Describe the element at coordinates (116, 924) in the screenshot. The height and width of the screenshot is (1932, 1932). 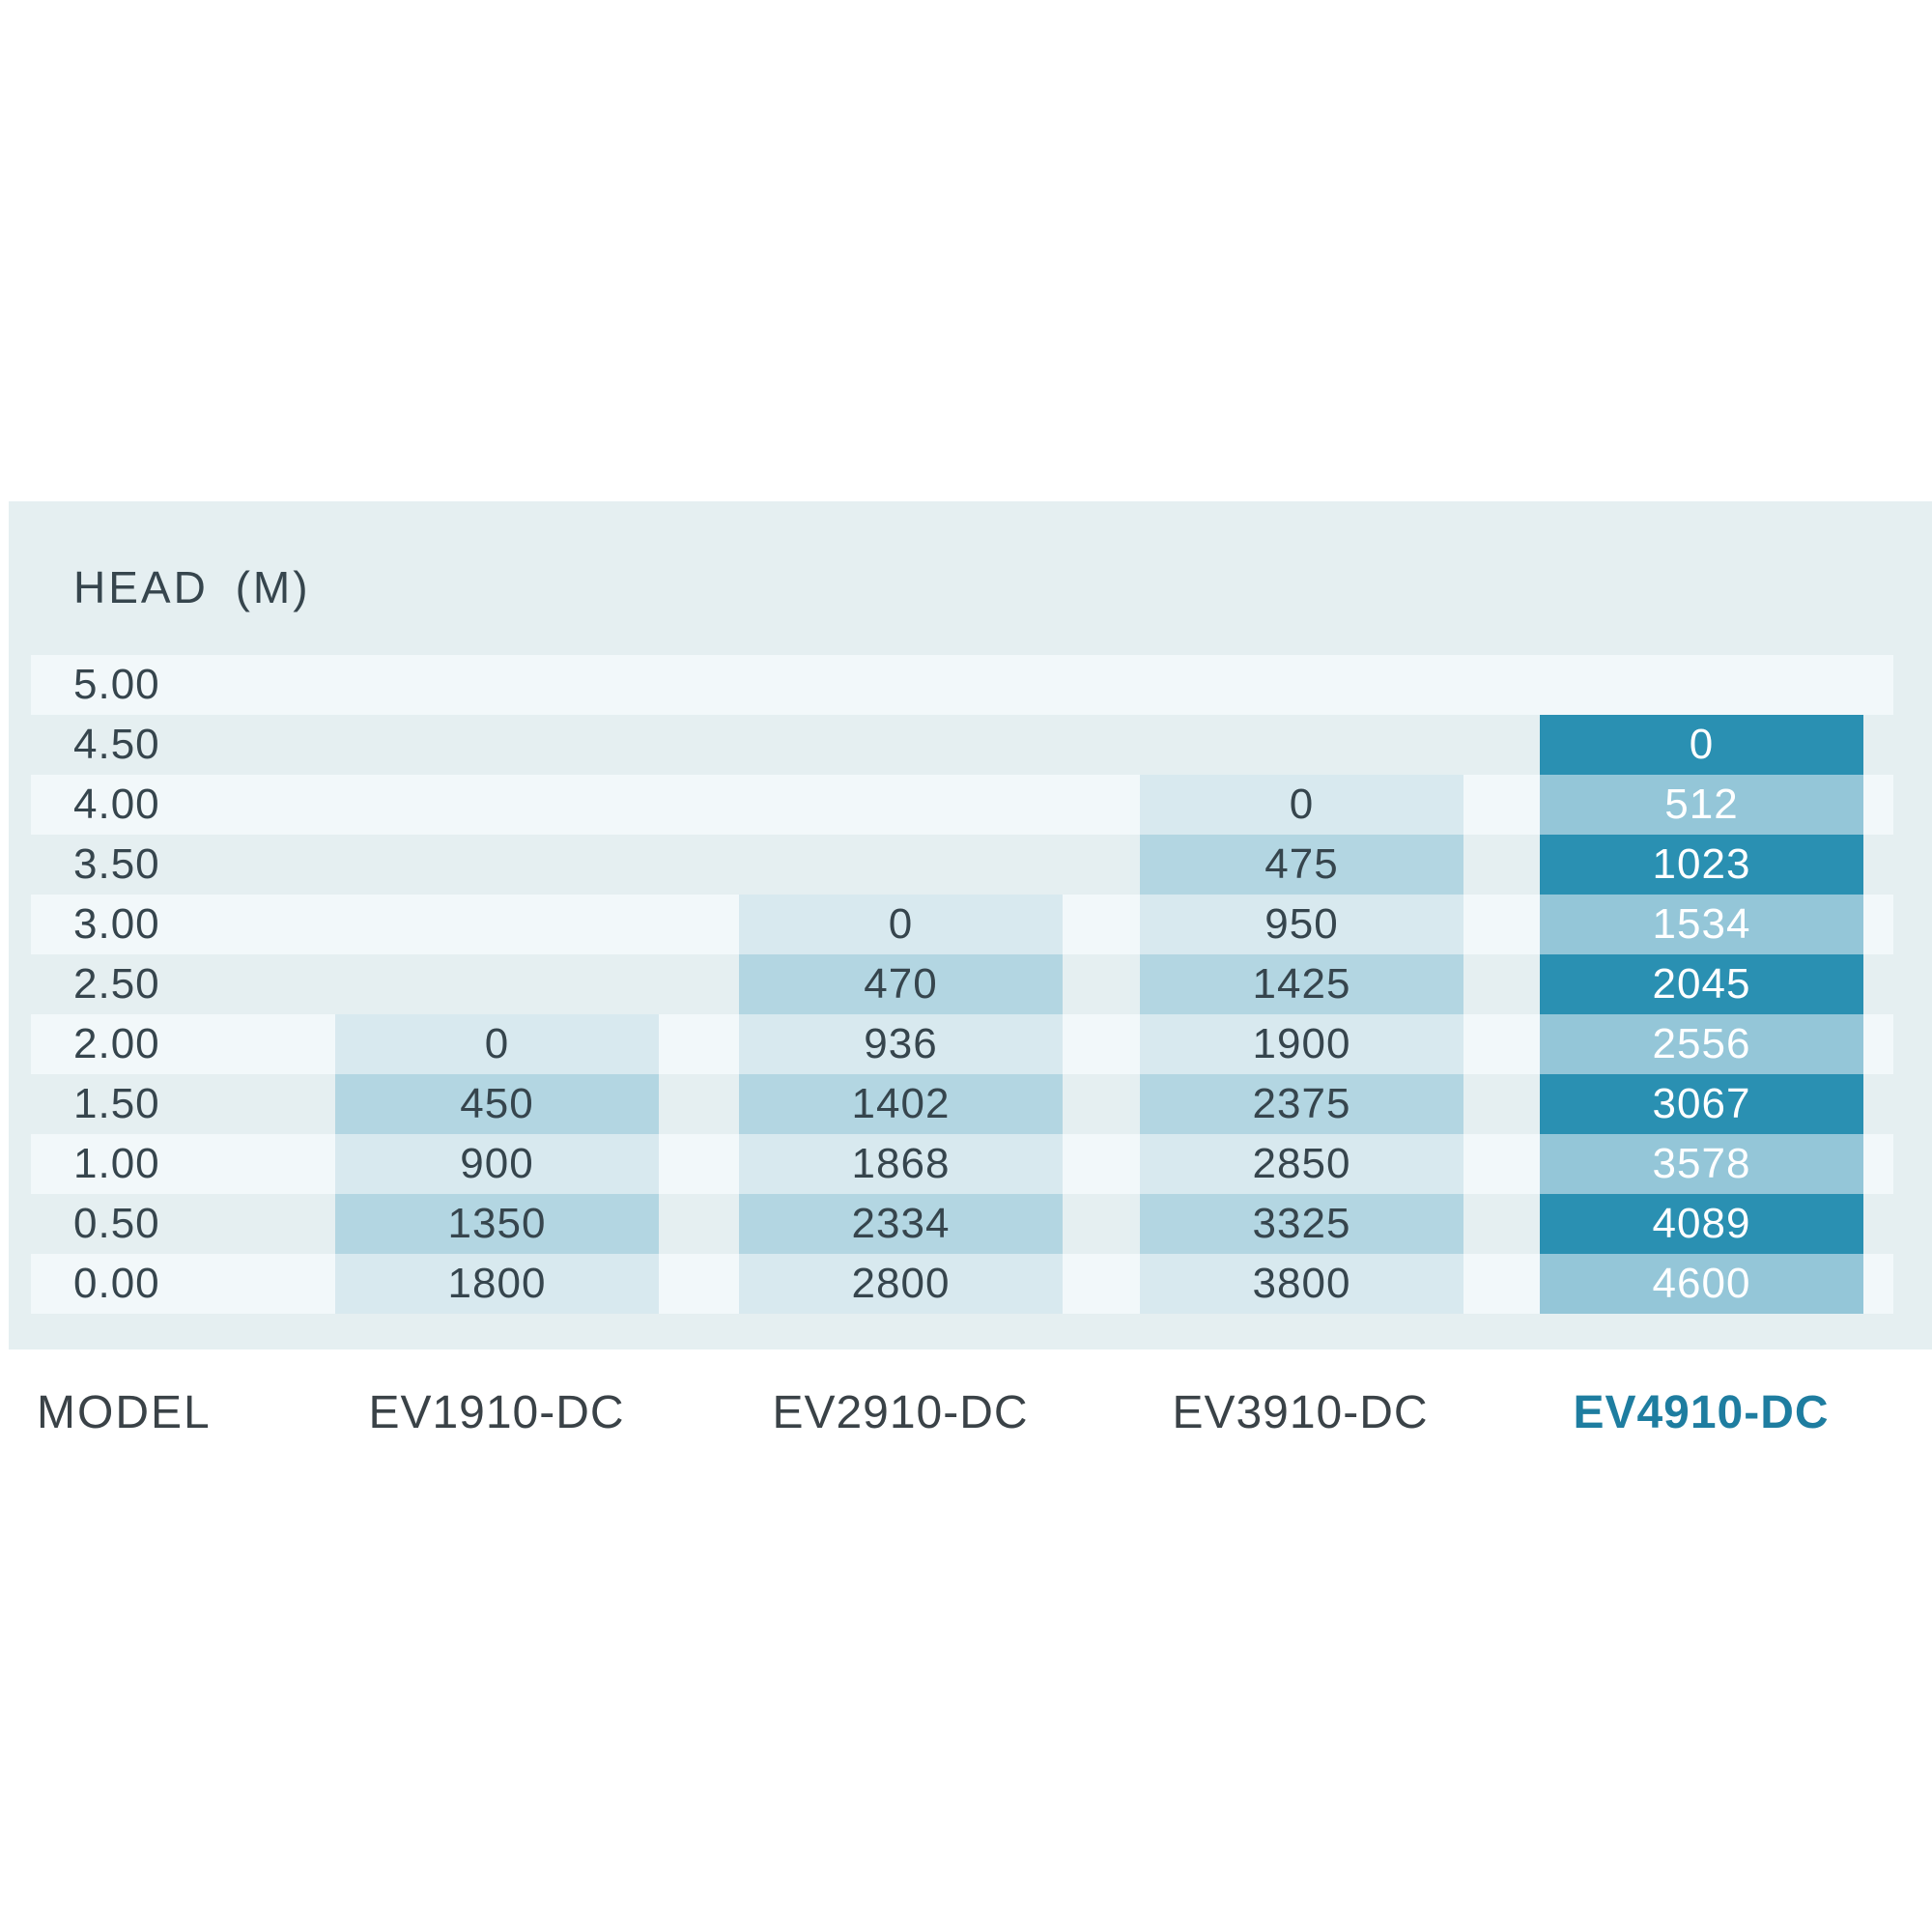
I see `head-value: 3.00` at that location.